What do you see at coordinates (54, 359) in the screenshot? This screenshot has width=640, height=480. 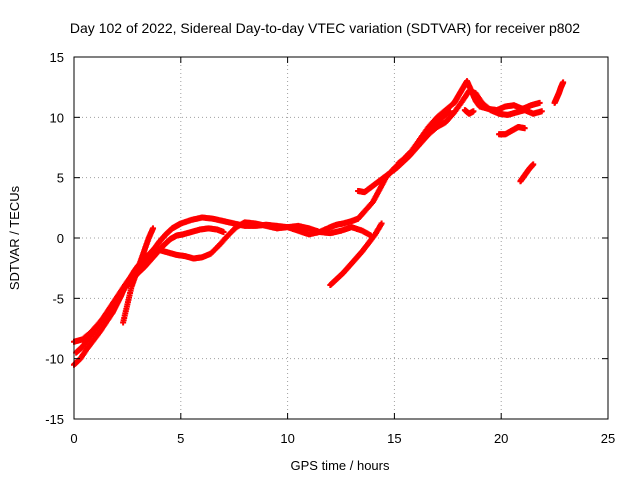 I see `y-tick-label: -10` at bounding box center [54, 359].